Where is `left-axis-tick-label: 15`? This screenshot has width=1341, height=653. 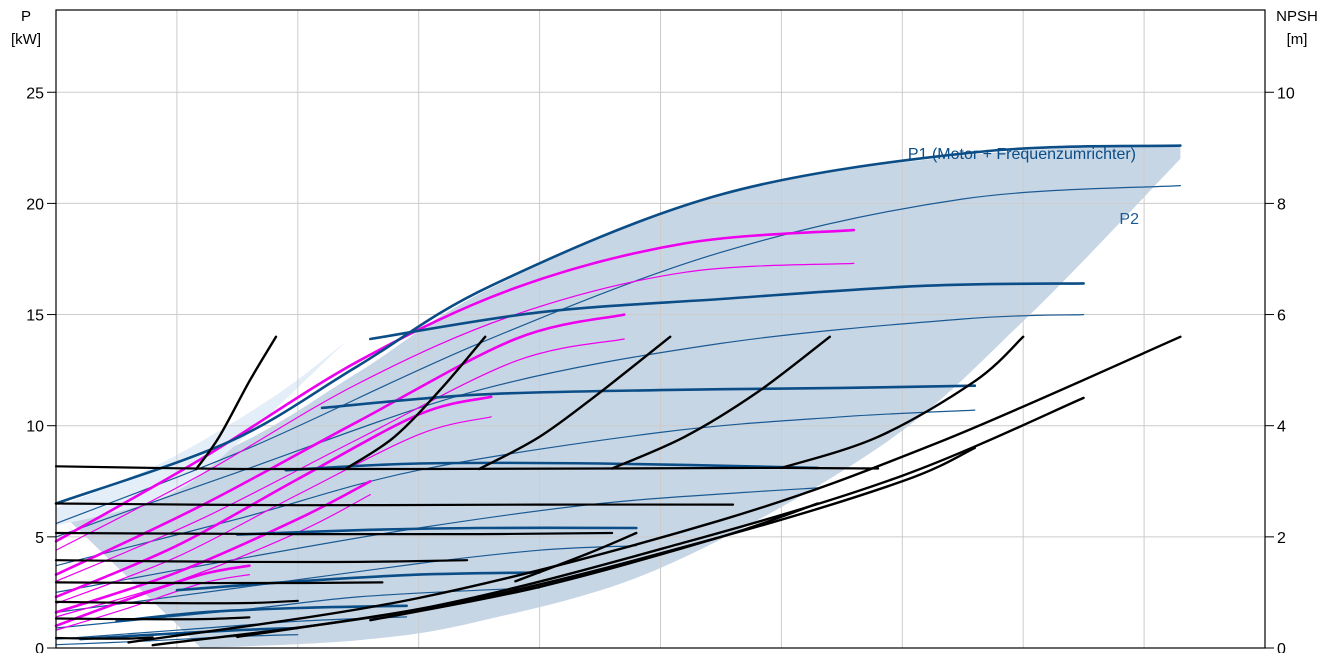 left-axis-tick-label: 15 is located at coordinates (35, 316).